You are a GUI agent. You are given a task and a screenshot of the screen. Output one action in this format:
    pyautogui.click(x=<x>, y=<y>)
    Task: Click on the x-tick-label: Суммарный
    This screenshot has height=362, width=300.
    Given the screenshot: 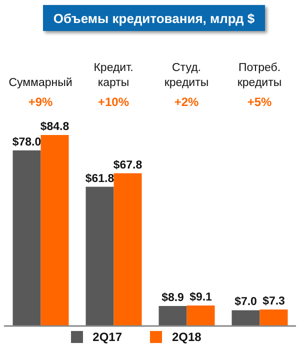 What is the action you would take?
    pyautogui.click(x=40, y=83)
    